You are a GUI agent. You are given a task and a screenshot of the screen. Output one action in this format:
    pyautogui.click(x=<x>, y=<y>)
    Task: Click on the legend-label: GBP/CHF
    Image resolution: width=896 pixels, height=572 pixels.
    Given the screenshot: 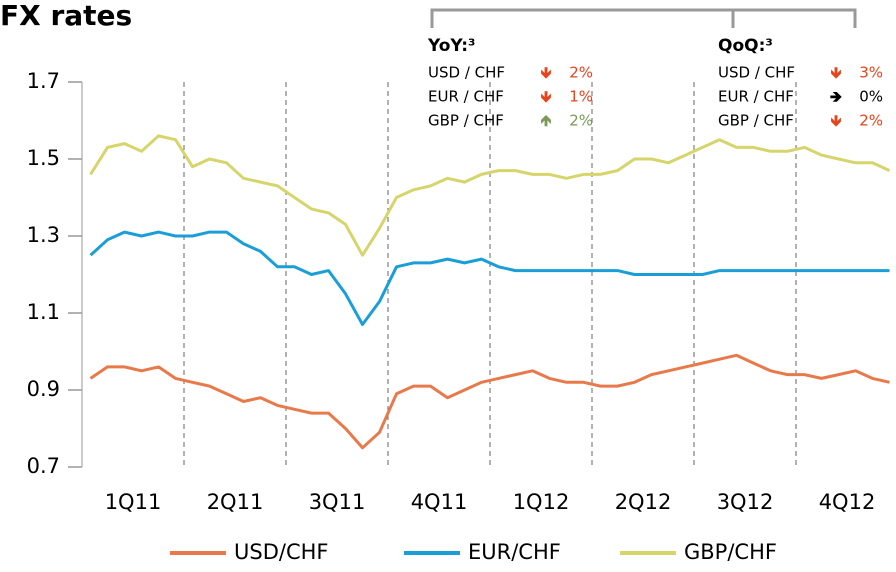 What is the action you would take?
    pyautogui.click(x=730, y=552)
    